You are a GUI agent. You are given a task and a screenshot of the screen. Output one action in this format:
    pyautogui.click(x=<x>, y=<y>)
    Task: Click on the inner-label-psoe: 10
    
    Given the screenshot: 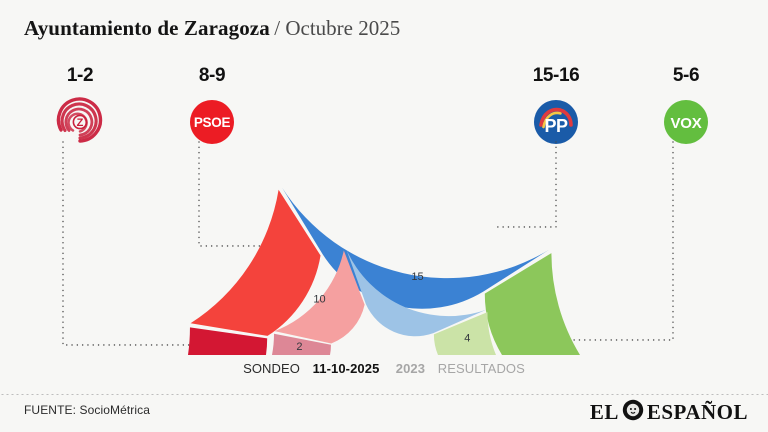 What is the action you would take?
    pyautogui.click(x=319, y=300)
    